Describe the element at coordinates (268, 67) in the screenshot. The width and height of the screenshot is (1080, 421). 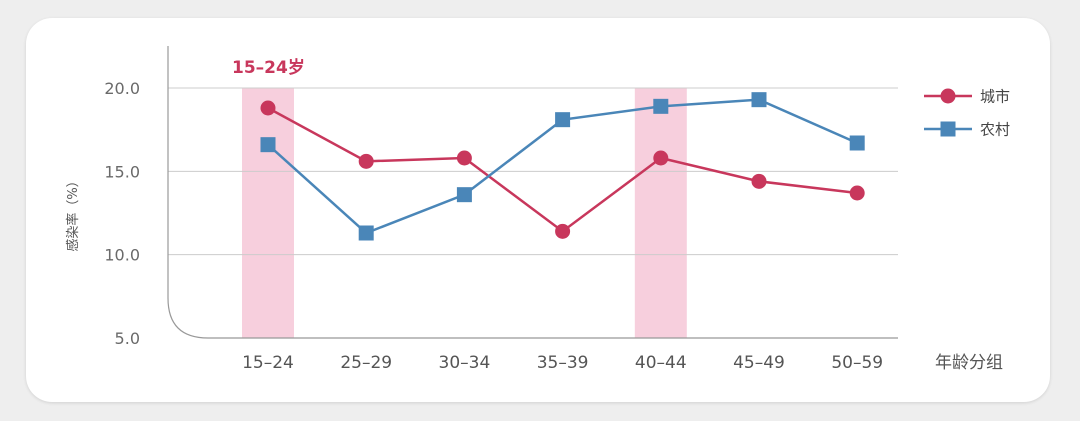
I see `highlight-annotation: 15–24岁` at that location.